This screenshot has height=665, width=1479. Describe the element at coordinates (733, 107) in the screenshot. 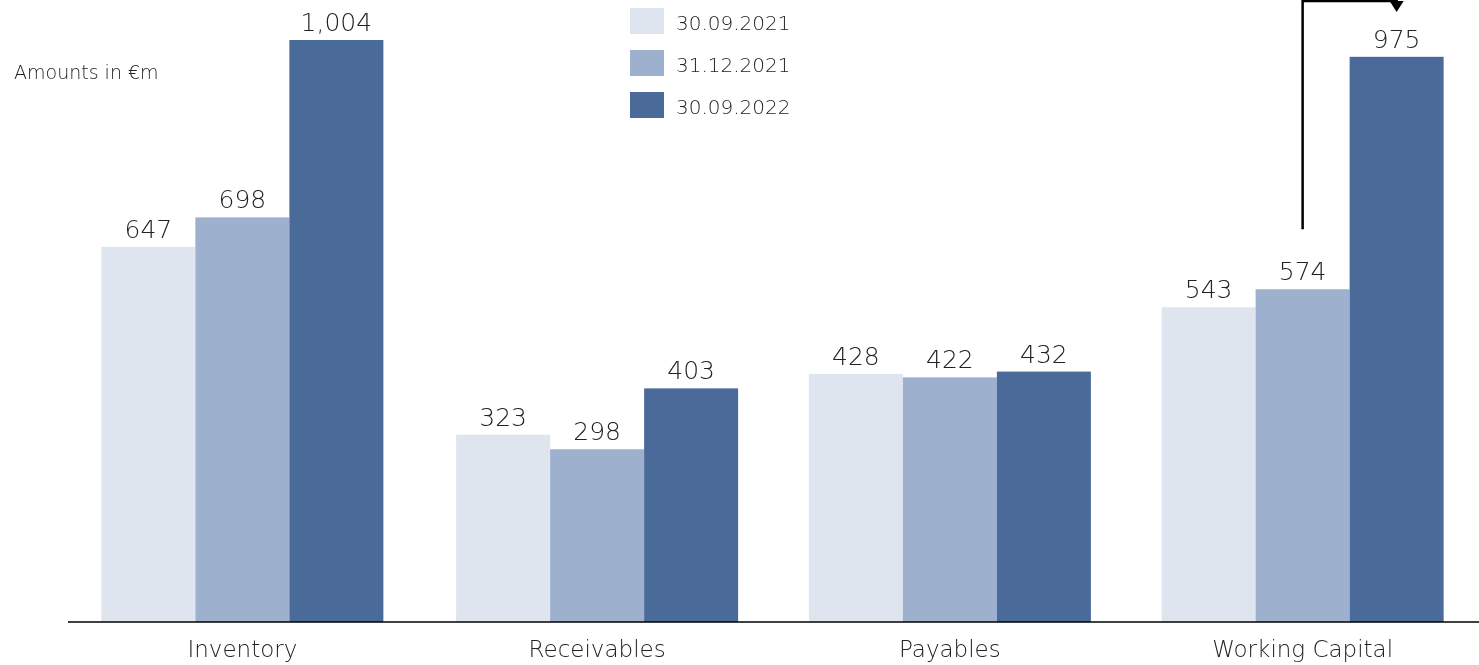

I see `legend-label: 30.09.2022` at that location.